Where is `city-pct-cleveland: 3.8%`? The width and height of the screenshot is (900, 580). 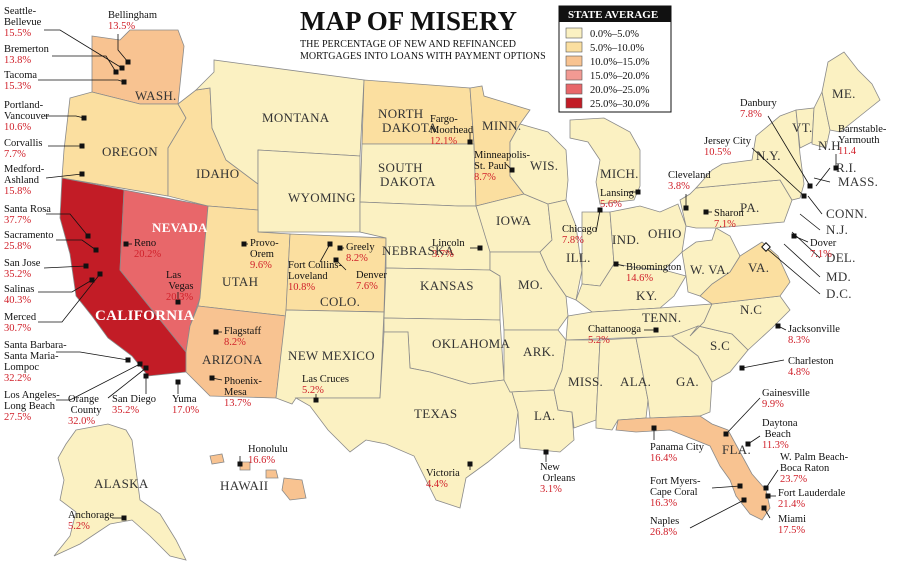
city-pct-cleveland: 3.8% is located at coordinates (679, 186).